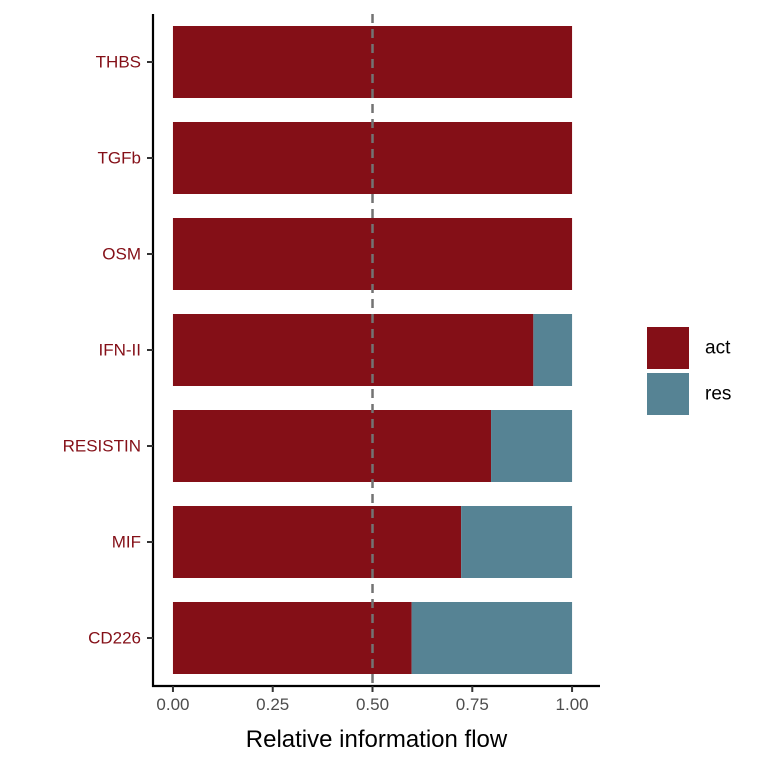 The image size is (768, 768). I want to click on legend-label-res: res, so click(718, 394).